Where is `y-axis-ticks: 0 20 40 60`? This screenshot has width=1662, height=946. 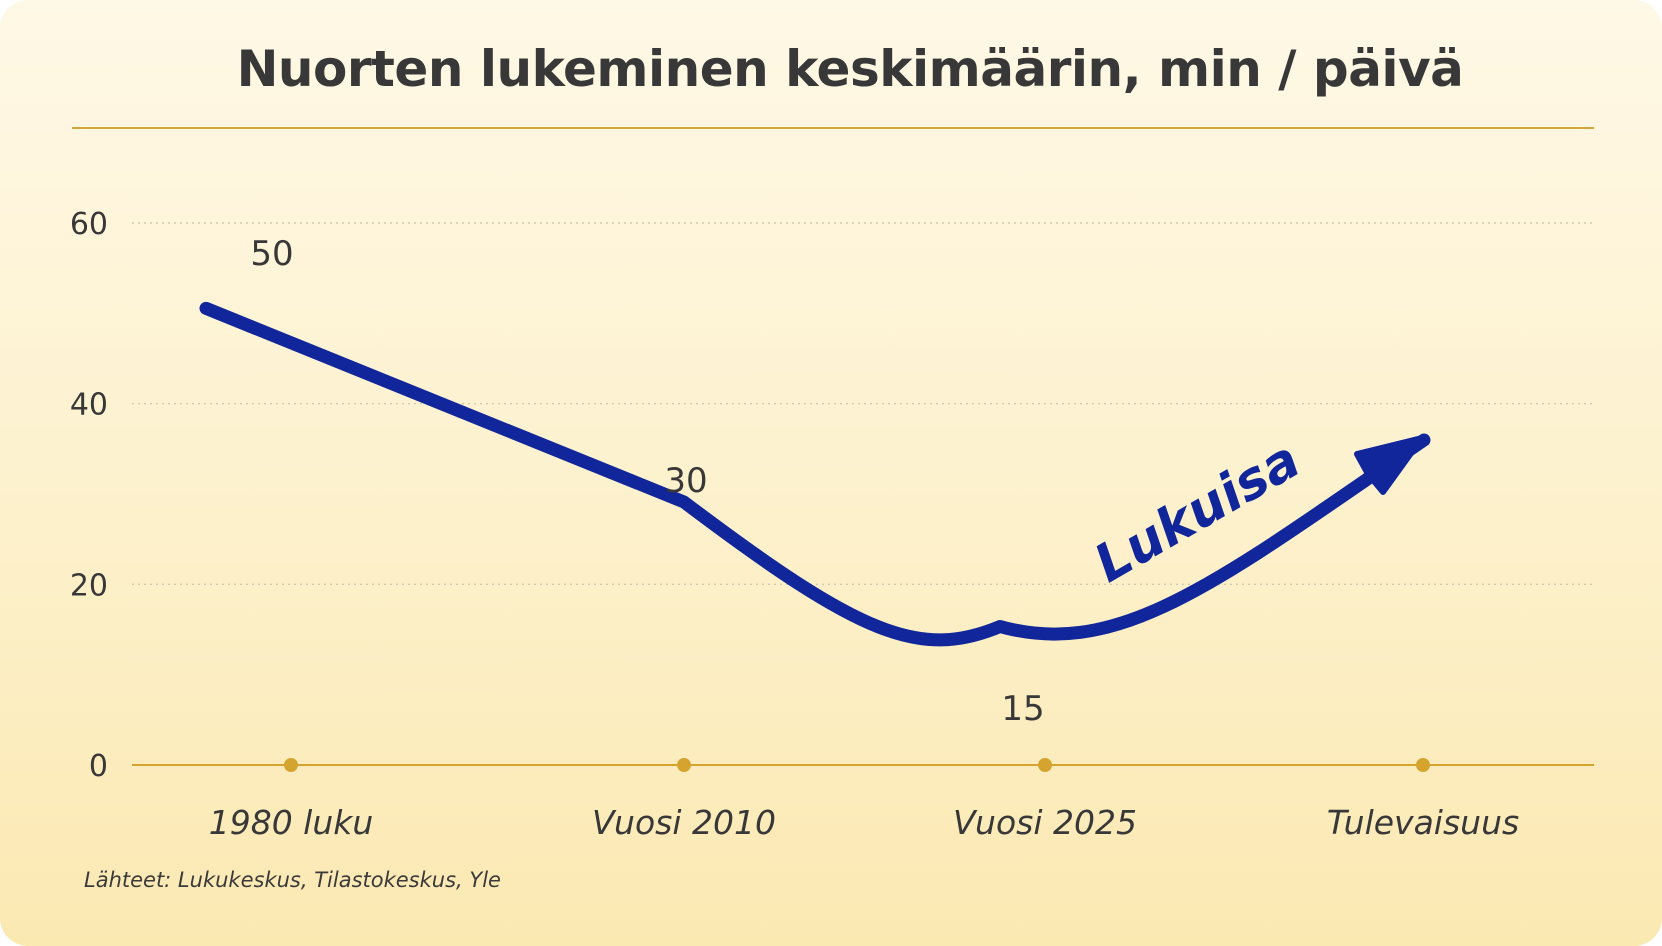 y-axis-ticks: 0 20 40 60 is located at coordinates (89, 495).